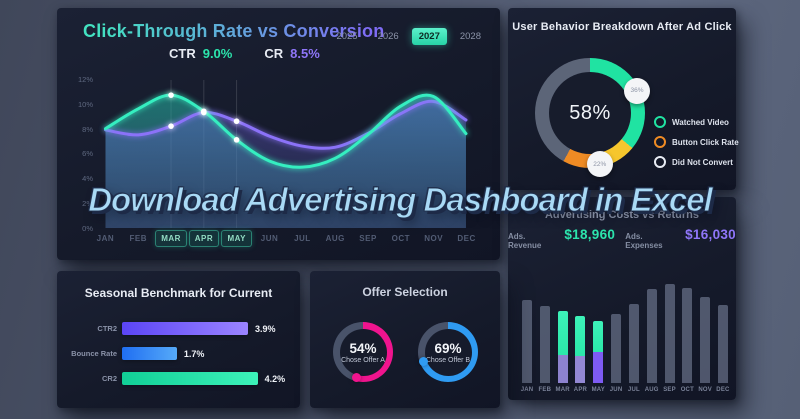 The image size is (800, 419). Describe the element at coordinates (434, 238) in the screenshot. I see `month-nov: NOV` at that location.